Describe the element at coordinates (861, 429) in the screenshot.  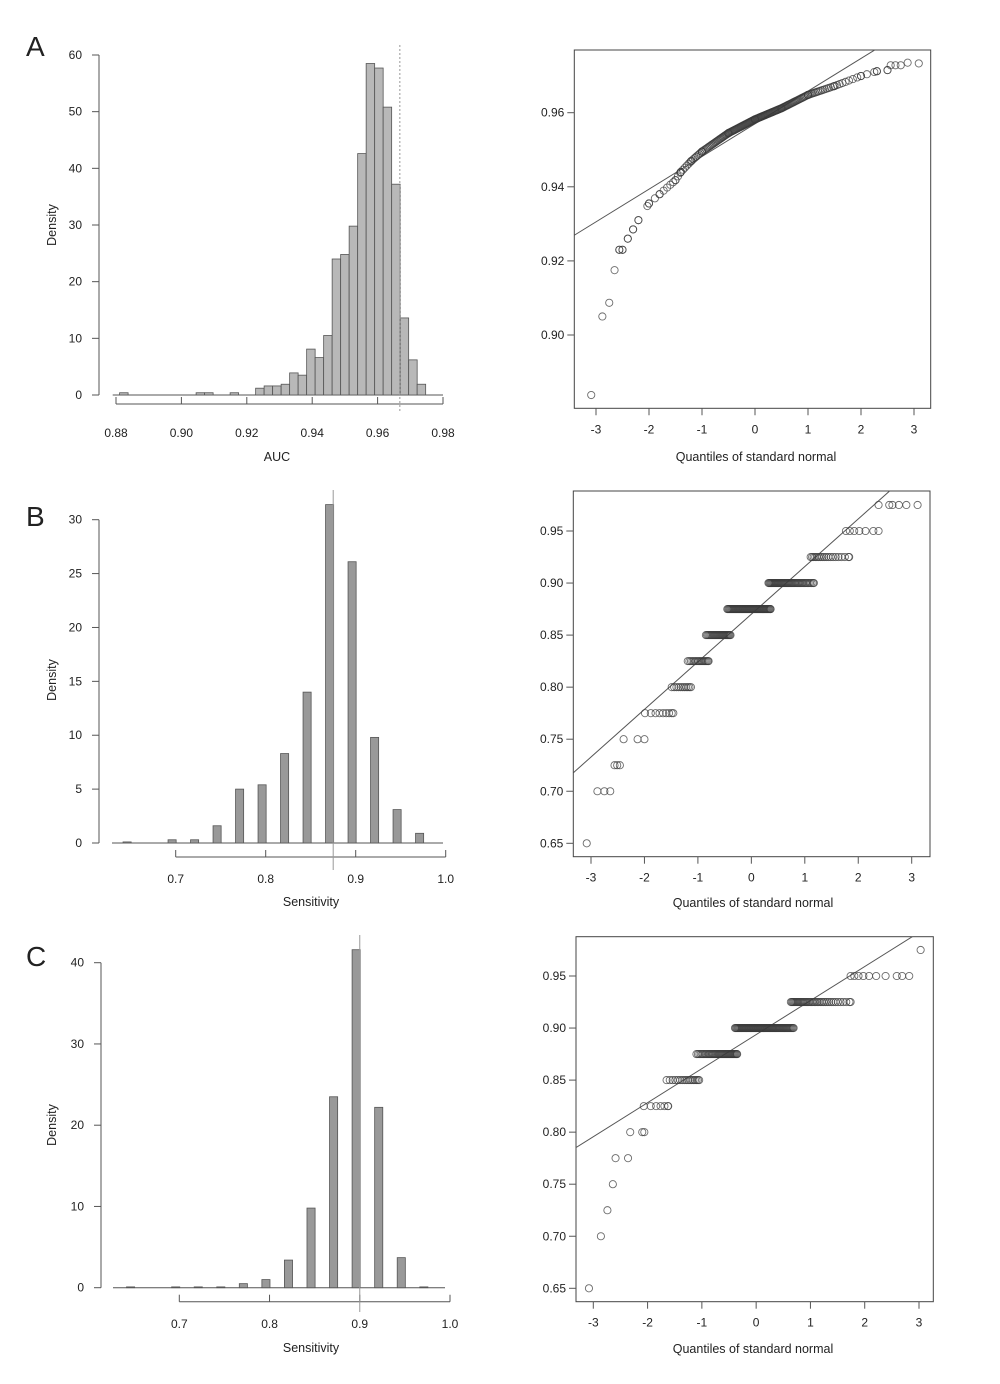
I see `x-tick-label: 2` at that location.